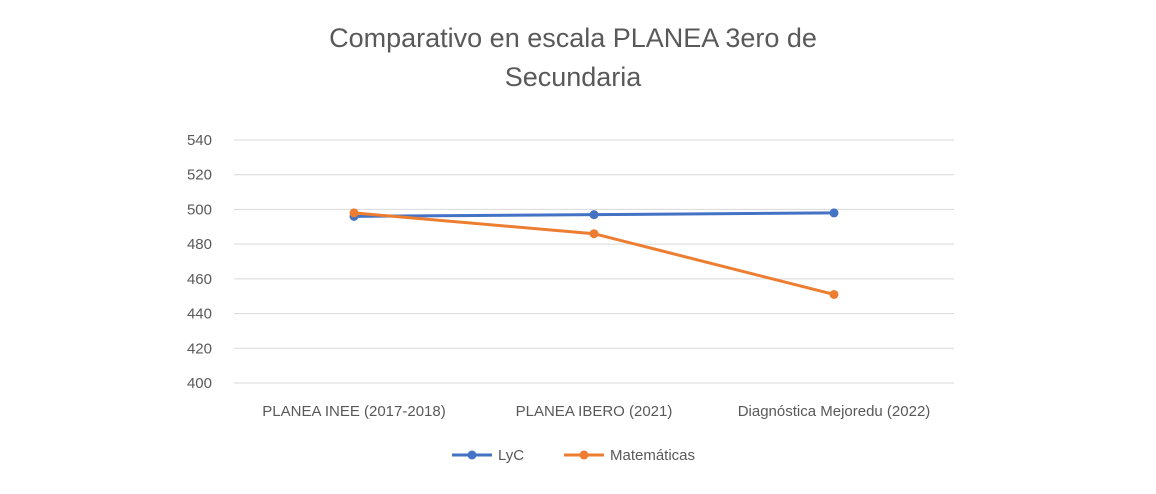 This screenshot has height=494, width=1156. What do you see at coordinates (199, 348) in the screenshot?
I see `y-tick-label: 420` at bounding box center [199, 348].